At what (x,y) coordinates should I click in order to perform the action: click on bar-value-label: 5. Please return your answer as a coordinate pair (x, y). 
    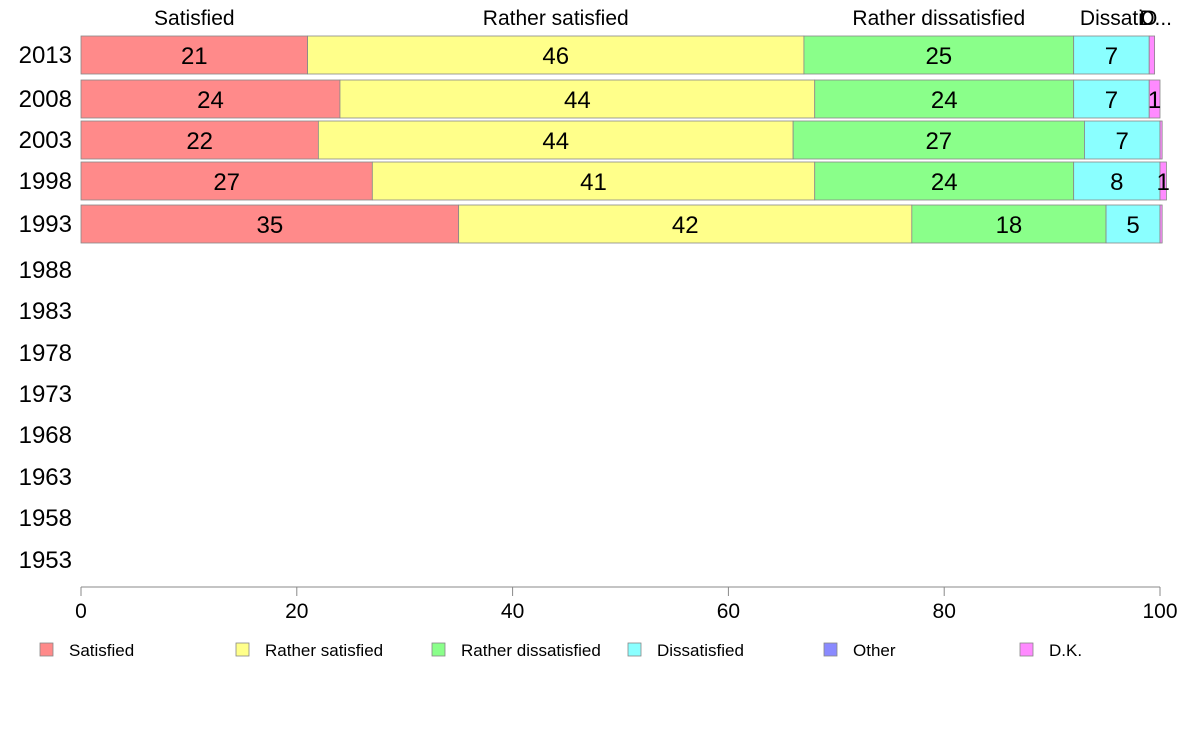
    Looking at the image, I should click on (1132, 225).